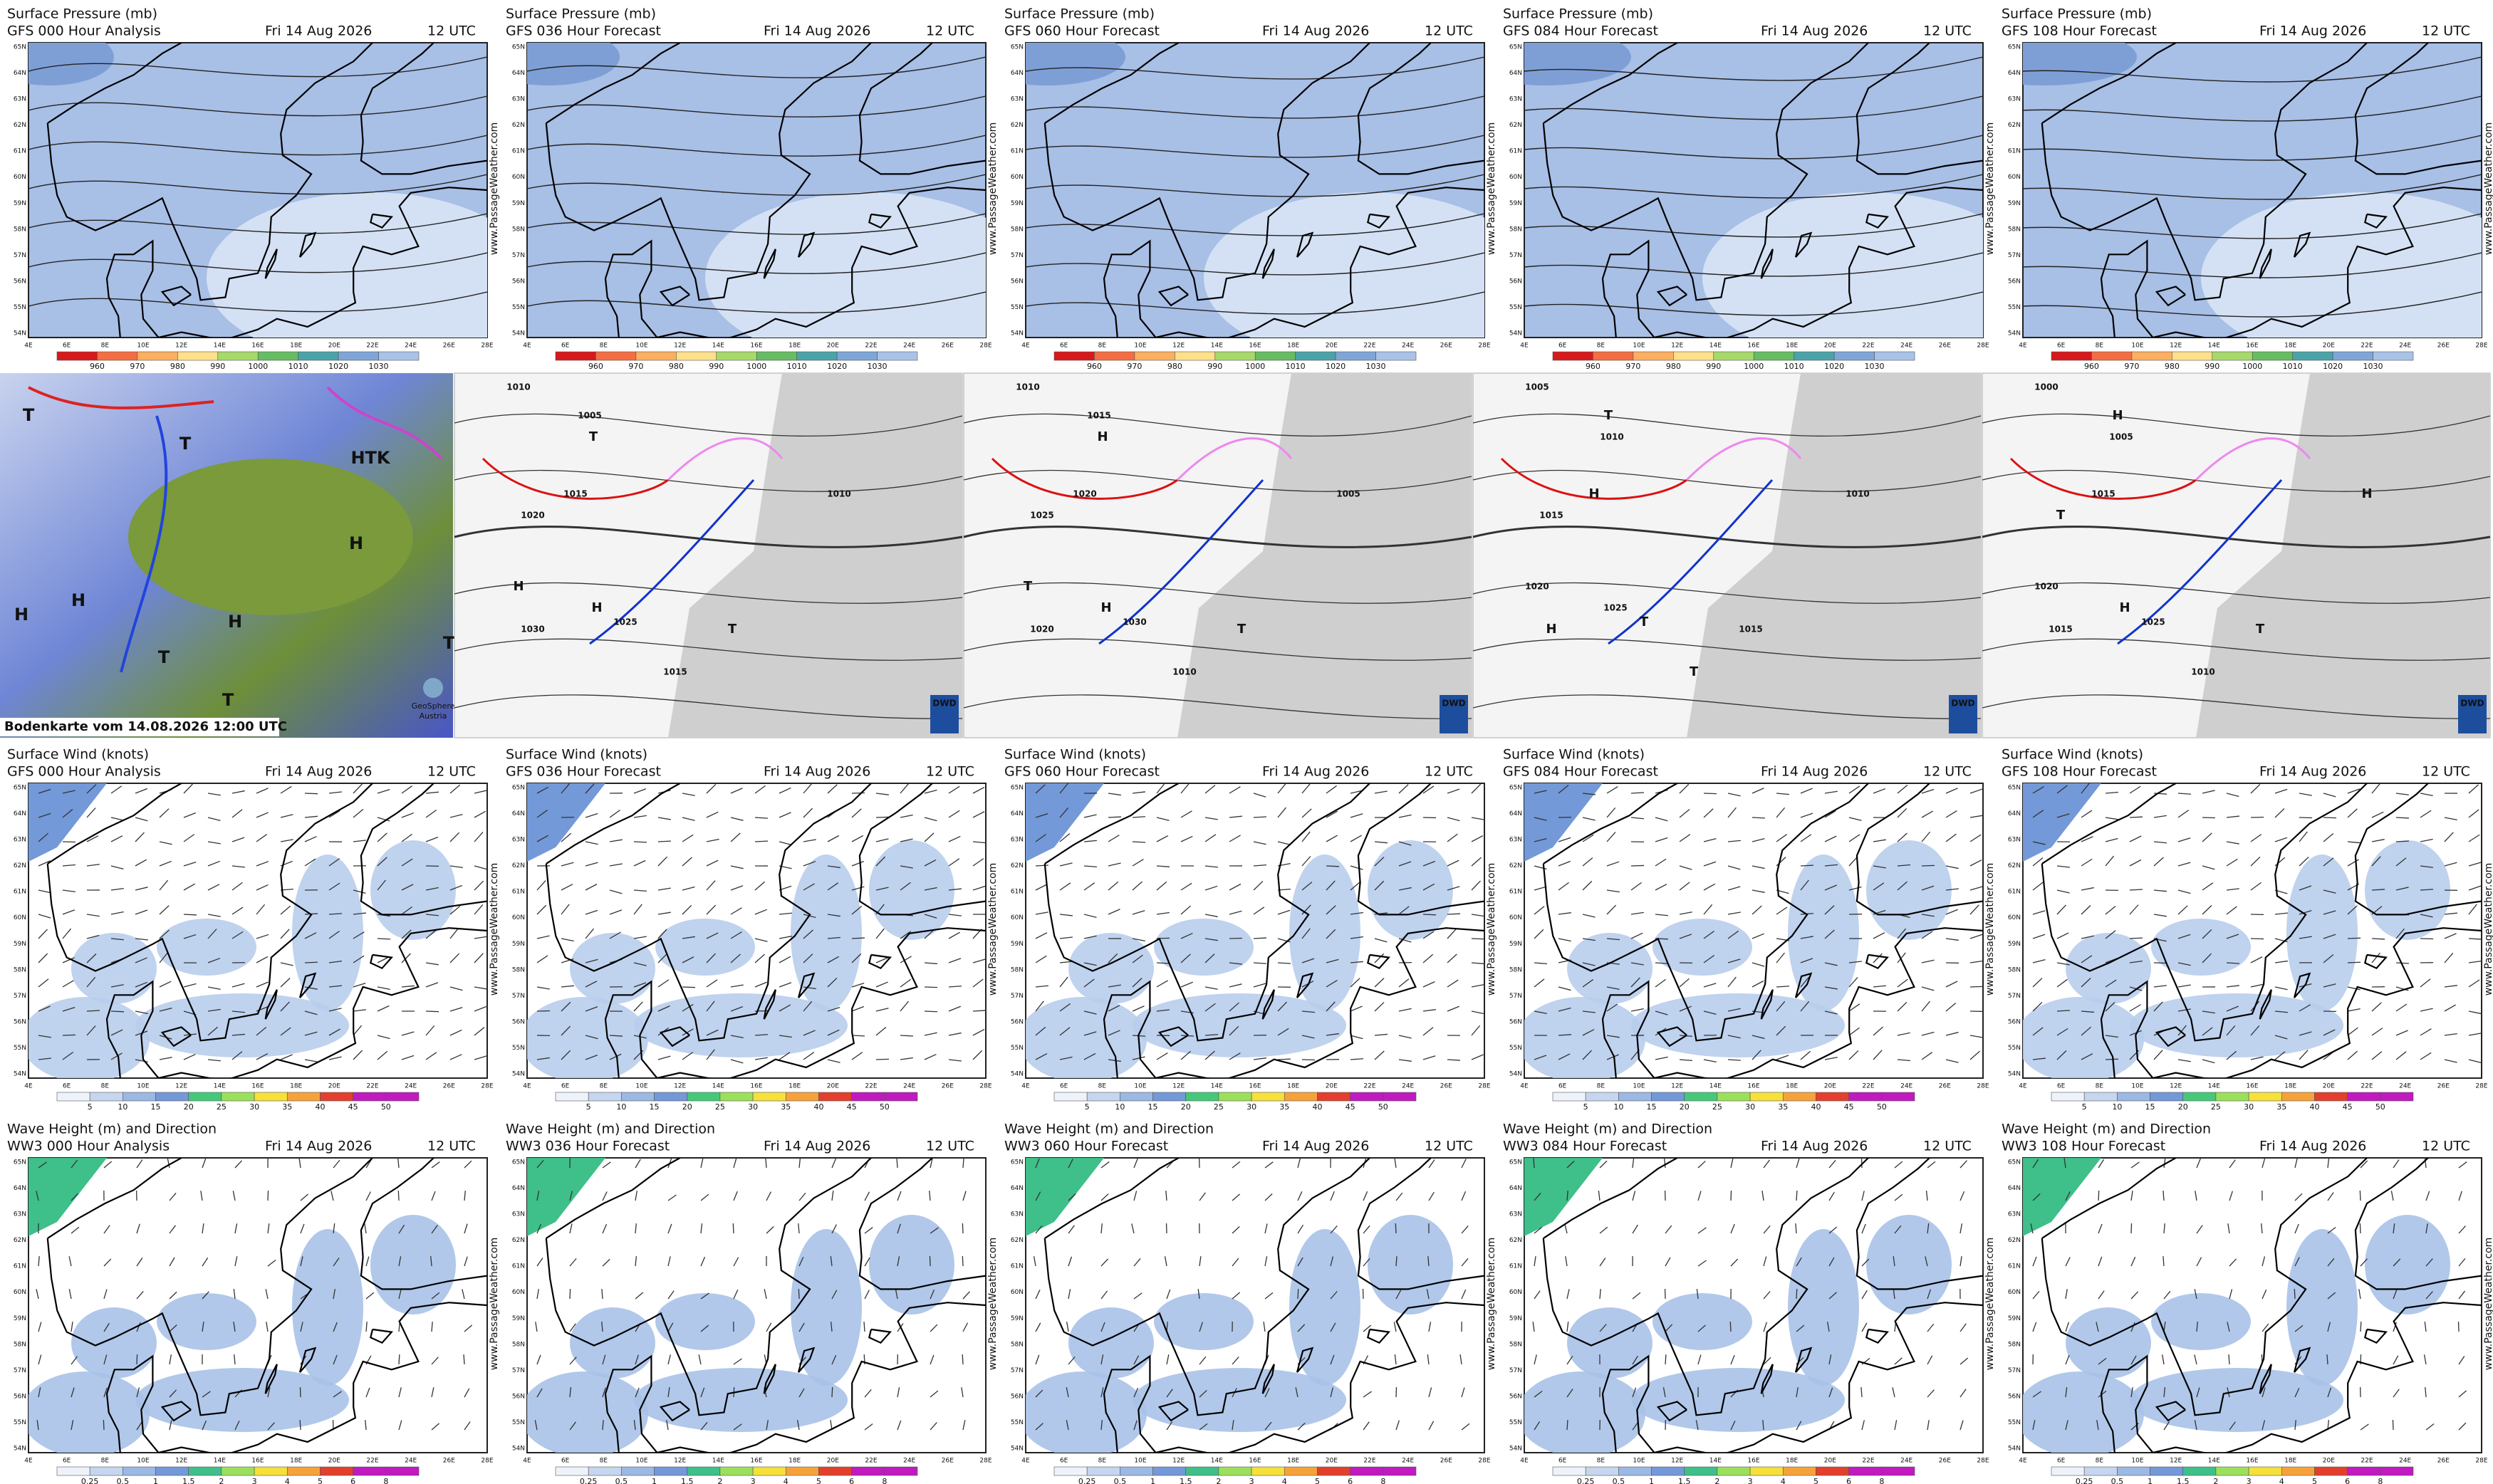 The image size is (2493, 1484). I want to click on pressure-center: T, so click(1028, 586).